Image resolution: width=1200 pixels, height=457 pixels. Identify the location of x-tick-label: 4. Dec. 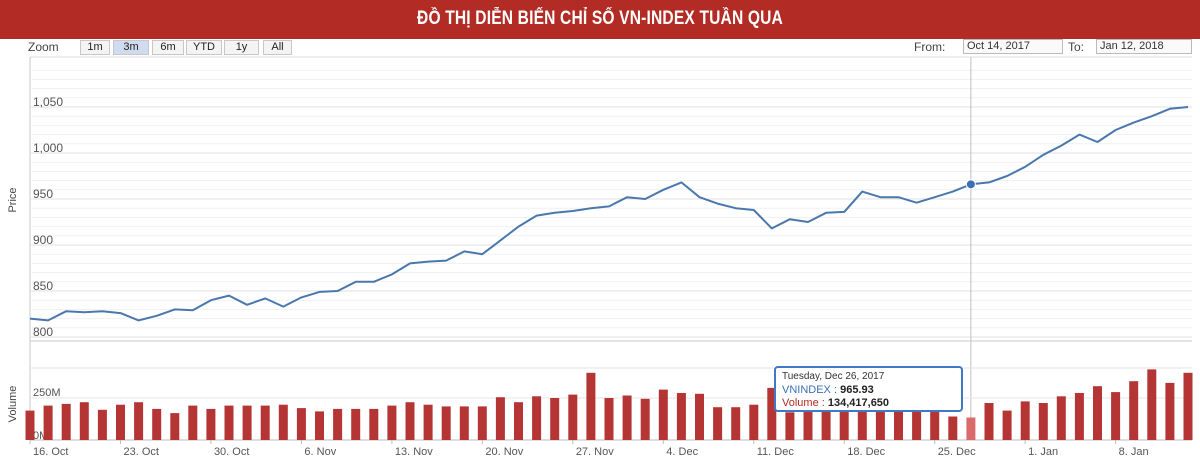
(682, 451).